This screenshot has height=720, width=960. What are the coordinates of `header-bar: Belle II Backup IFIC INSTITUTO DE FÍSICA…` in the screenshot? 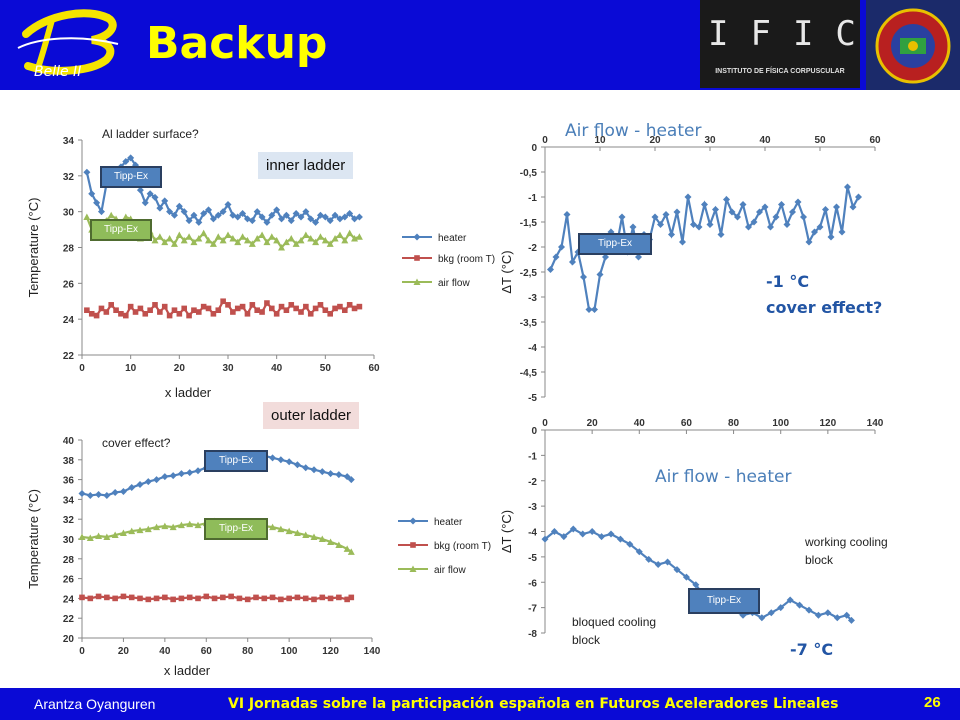 It's located at (480, 45).